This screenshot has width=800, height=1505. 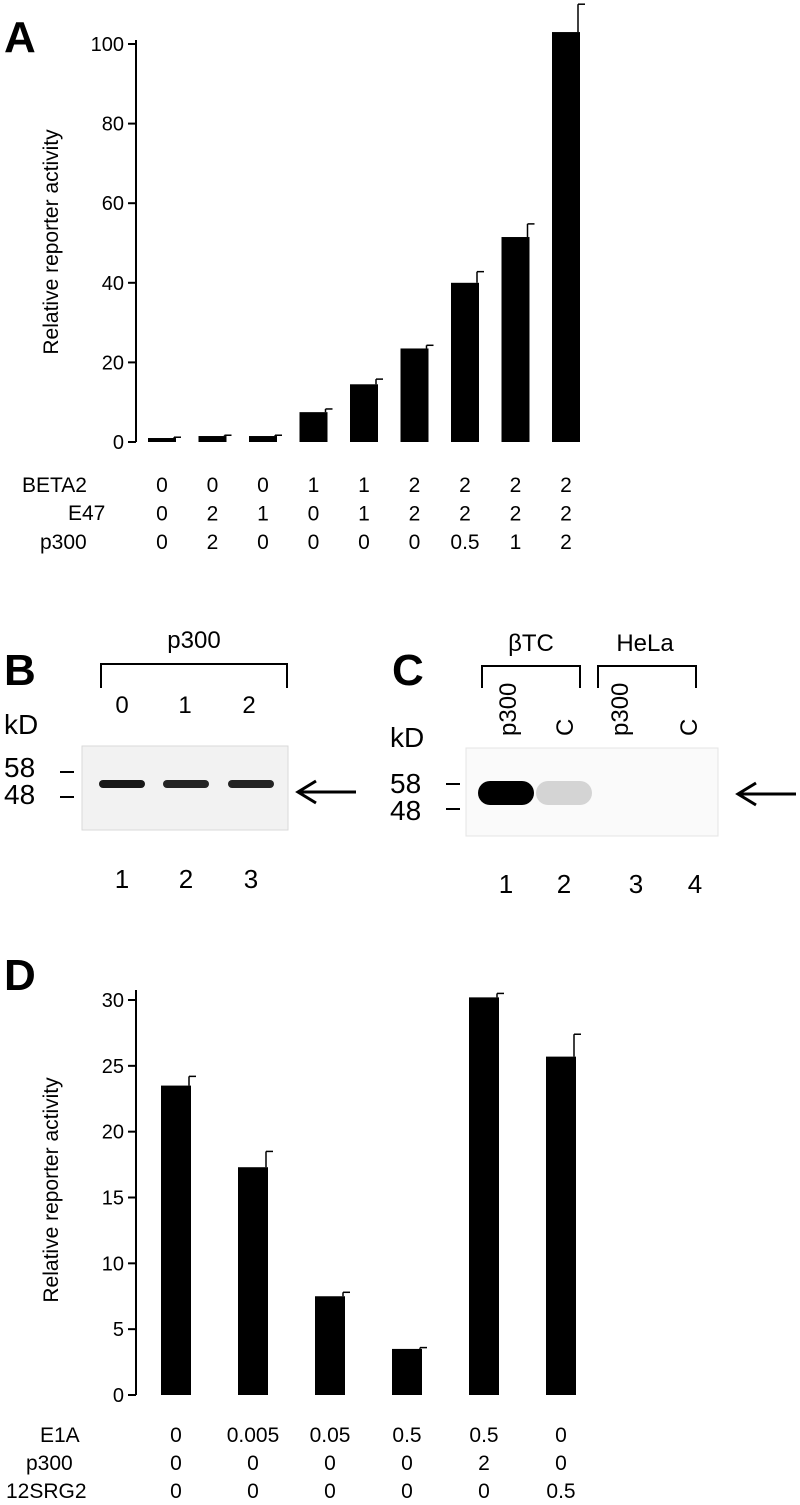 I want to click on panel-a-y-tick-label: 20, so click(x=113, y=363).